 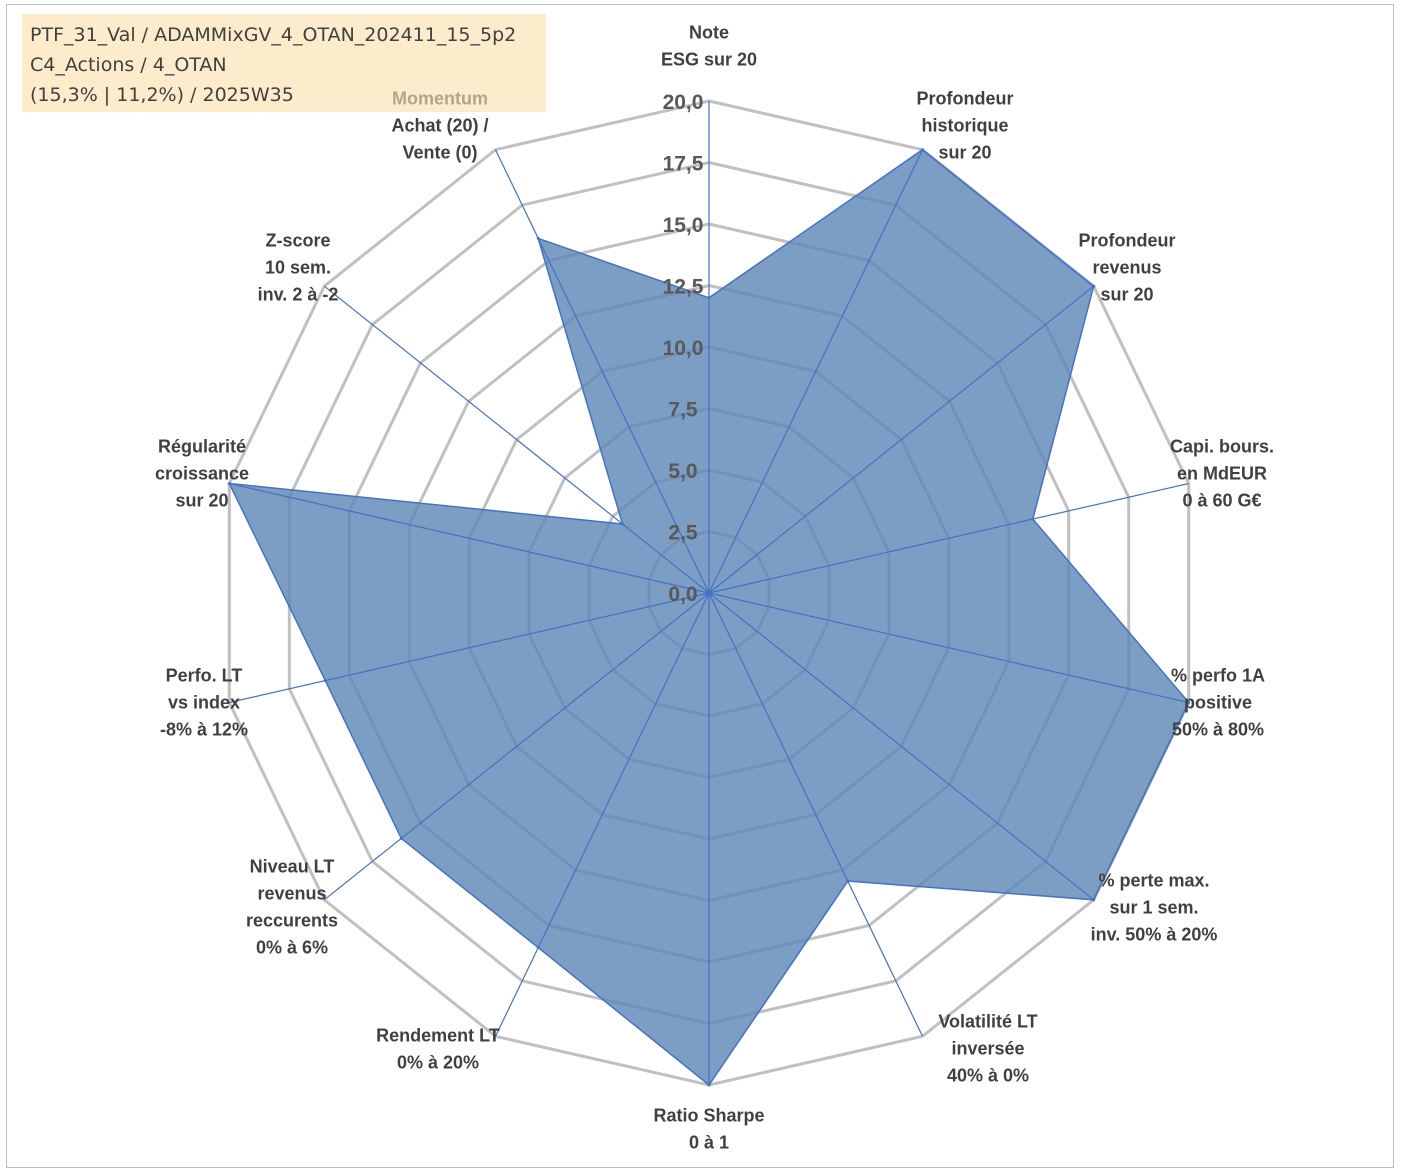 I want to click on info-line-performance: (15,3% | 11,2%) / 2025W35, so click(x=162, y=95).